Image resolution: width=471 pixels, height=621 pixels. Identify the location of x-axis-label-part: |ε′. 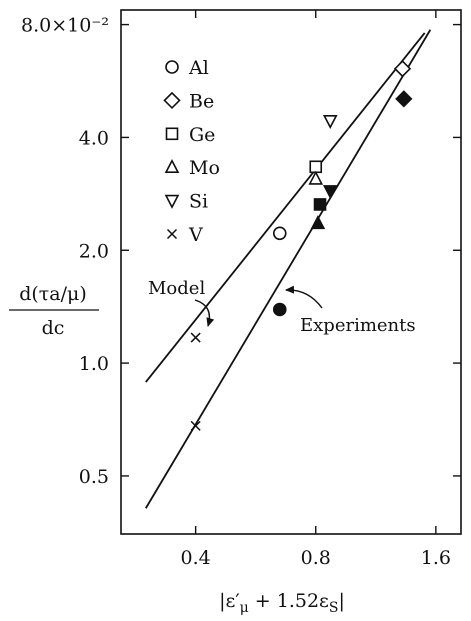
(229, 601).